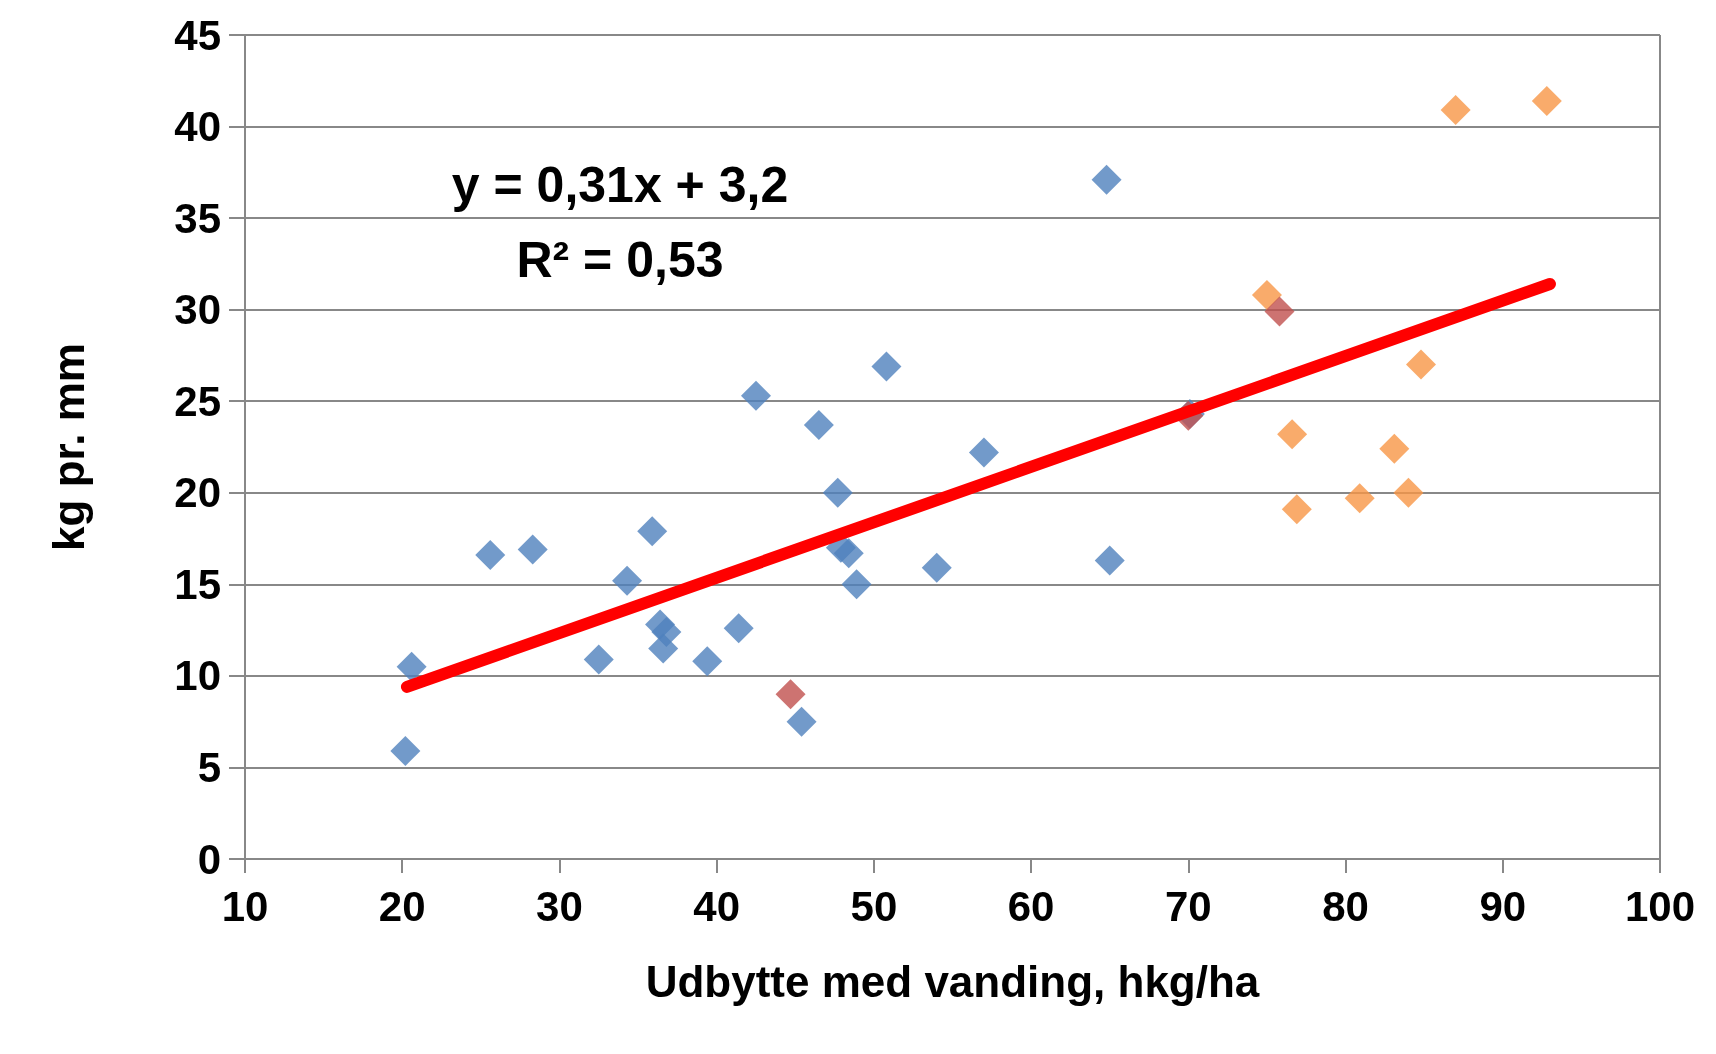 The width and height of the screenshot is (1716, 1054). I want to click on x-tick-label: 20, so click(402, 906).